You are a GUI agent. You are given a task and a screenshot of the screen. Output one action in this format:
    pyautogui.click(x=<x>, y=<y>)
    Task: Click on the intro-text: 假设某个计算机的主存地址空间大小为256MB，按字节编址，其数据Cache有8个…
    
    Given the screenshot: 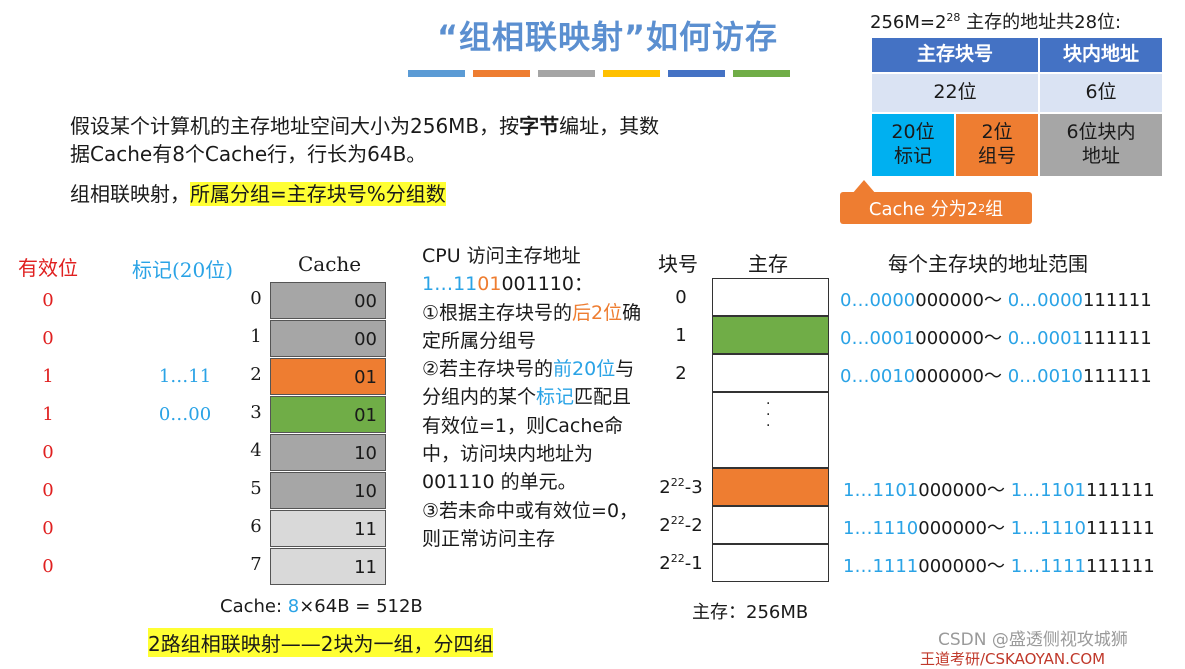 What is the action you would take?
    pyautogui.click(x=365, y=140)
    